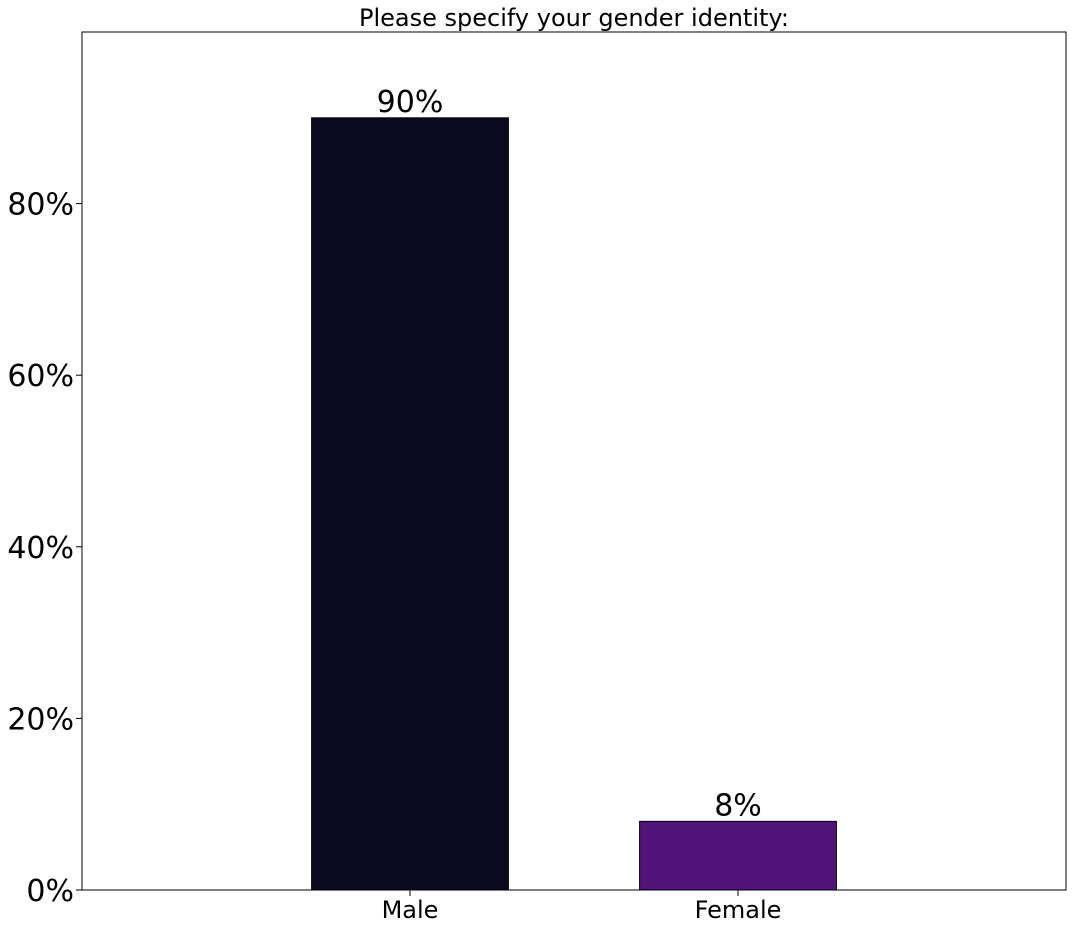 The height and width of the screenshot is (928, 1072). I want to click on x-tick-label-male: Male, so click(410, 910).